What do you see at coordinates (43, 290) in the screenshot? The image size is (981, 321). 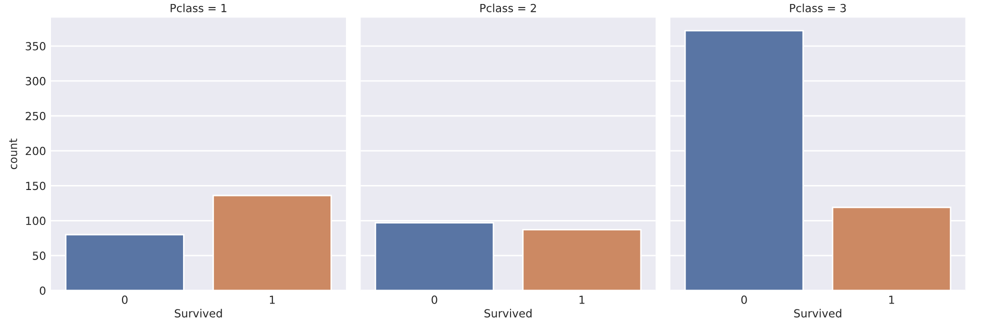 I see `y-tick-label: 0` at bounding box center [43, 290].